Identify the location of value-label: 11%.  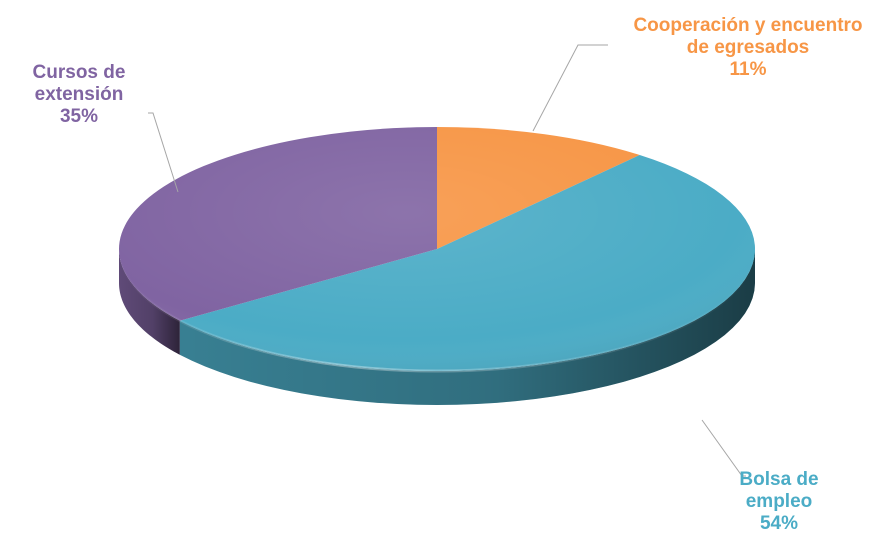
(748, 69).